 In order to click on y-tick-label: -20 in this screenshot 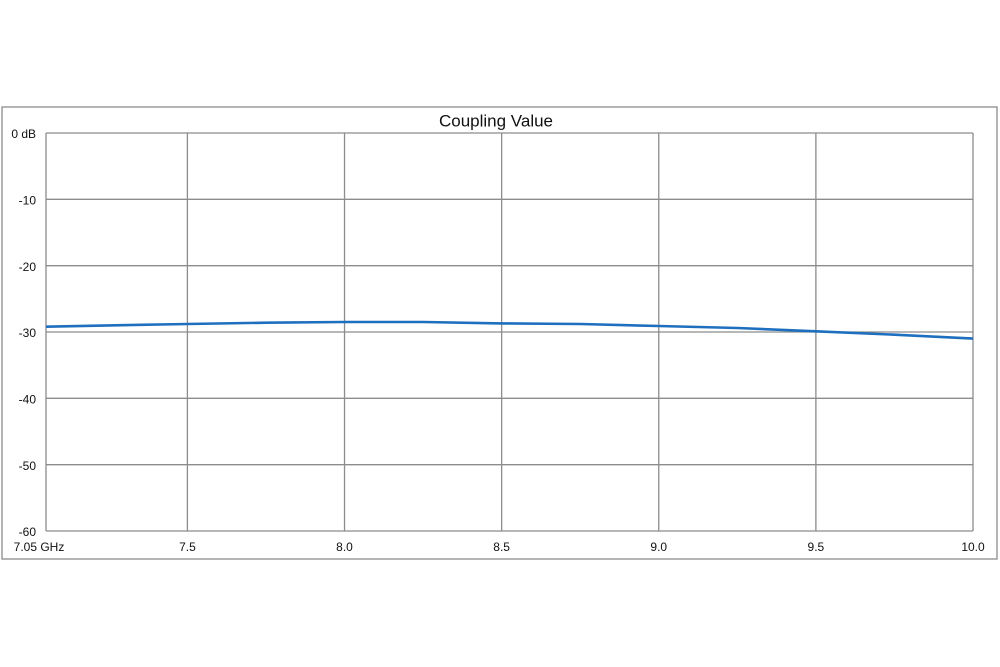, I will do `click(28, 267)`.